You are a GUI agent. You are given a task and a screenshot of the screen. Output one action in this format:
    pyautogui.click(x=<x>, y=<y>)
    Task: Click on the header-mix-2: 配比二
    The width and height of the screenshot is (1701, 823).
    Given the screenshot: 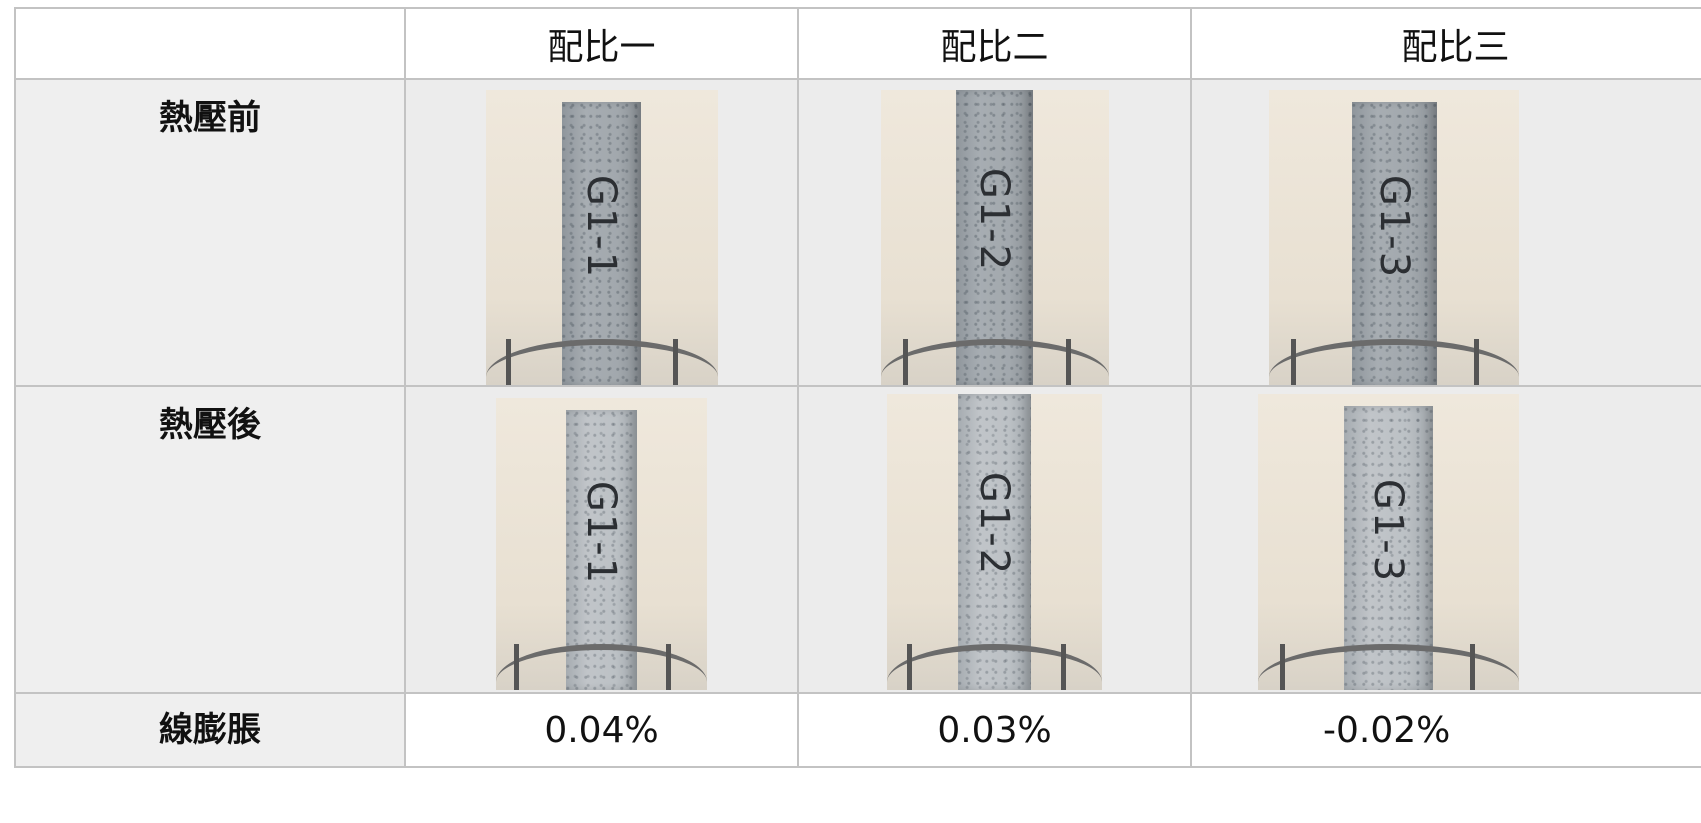 What is the action you would take?
    pyautogui.click(x=994, y=43)
    